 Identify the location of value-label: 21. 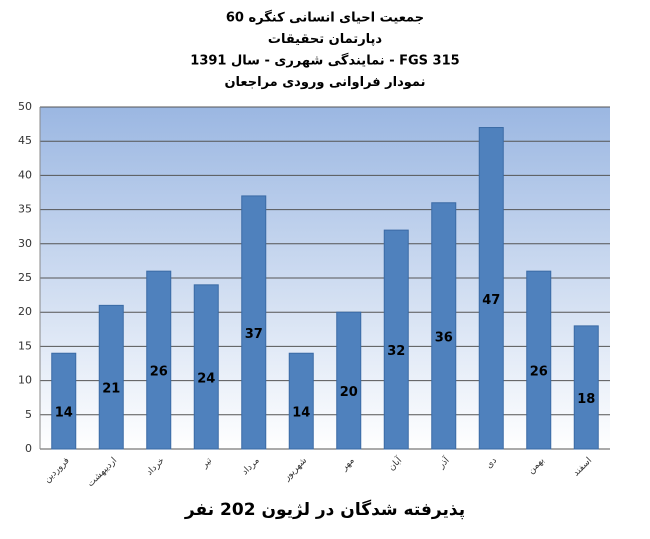
(111, 389).